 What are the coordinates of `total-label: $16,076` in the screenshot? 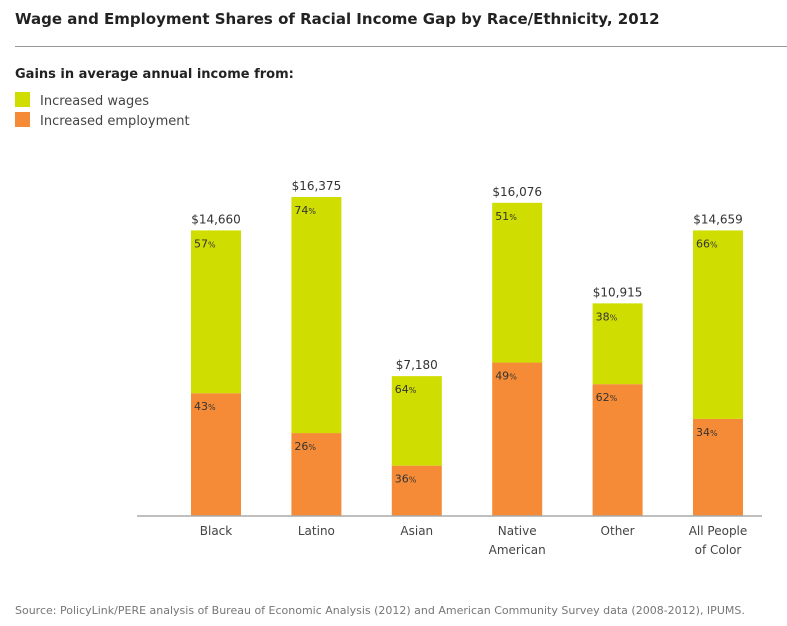 It's located at (517, 192).